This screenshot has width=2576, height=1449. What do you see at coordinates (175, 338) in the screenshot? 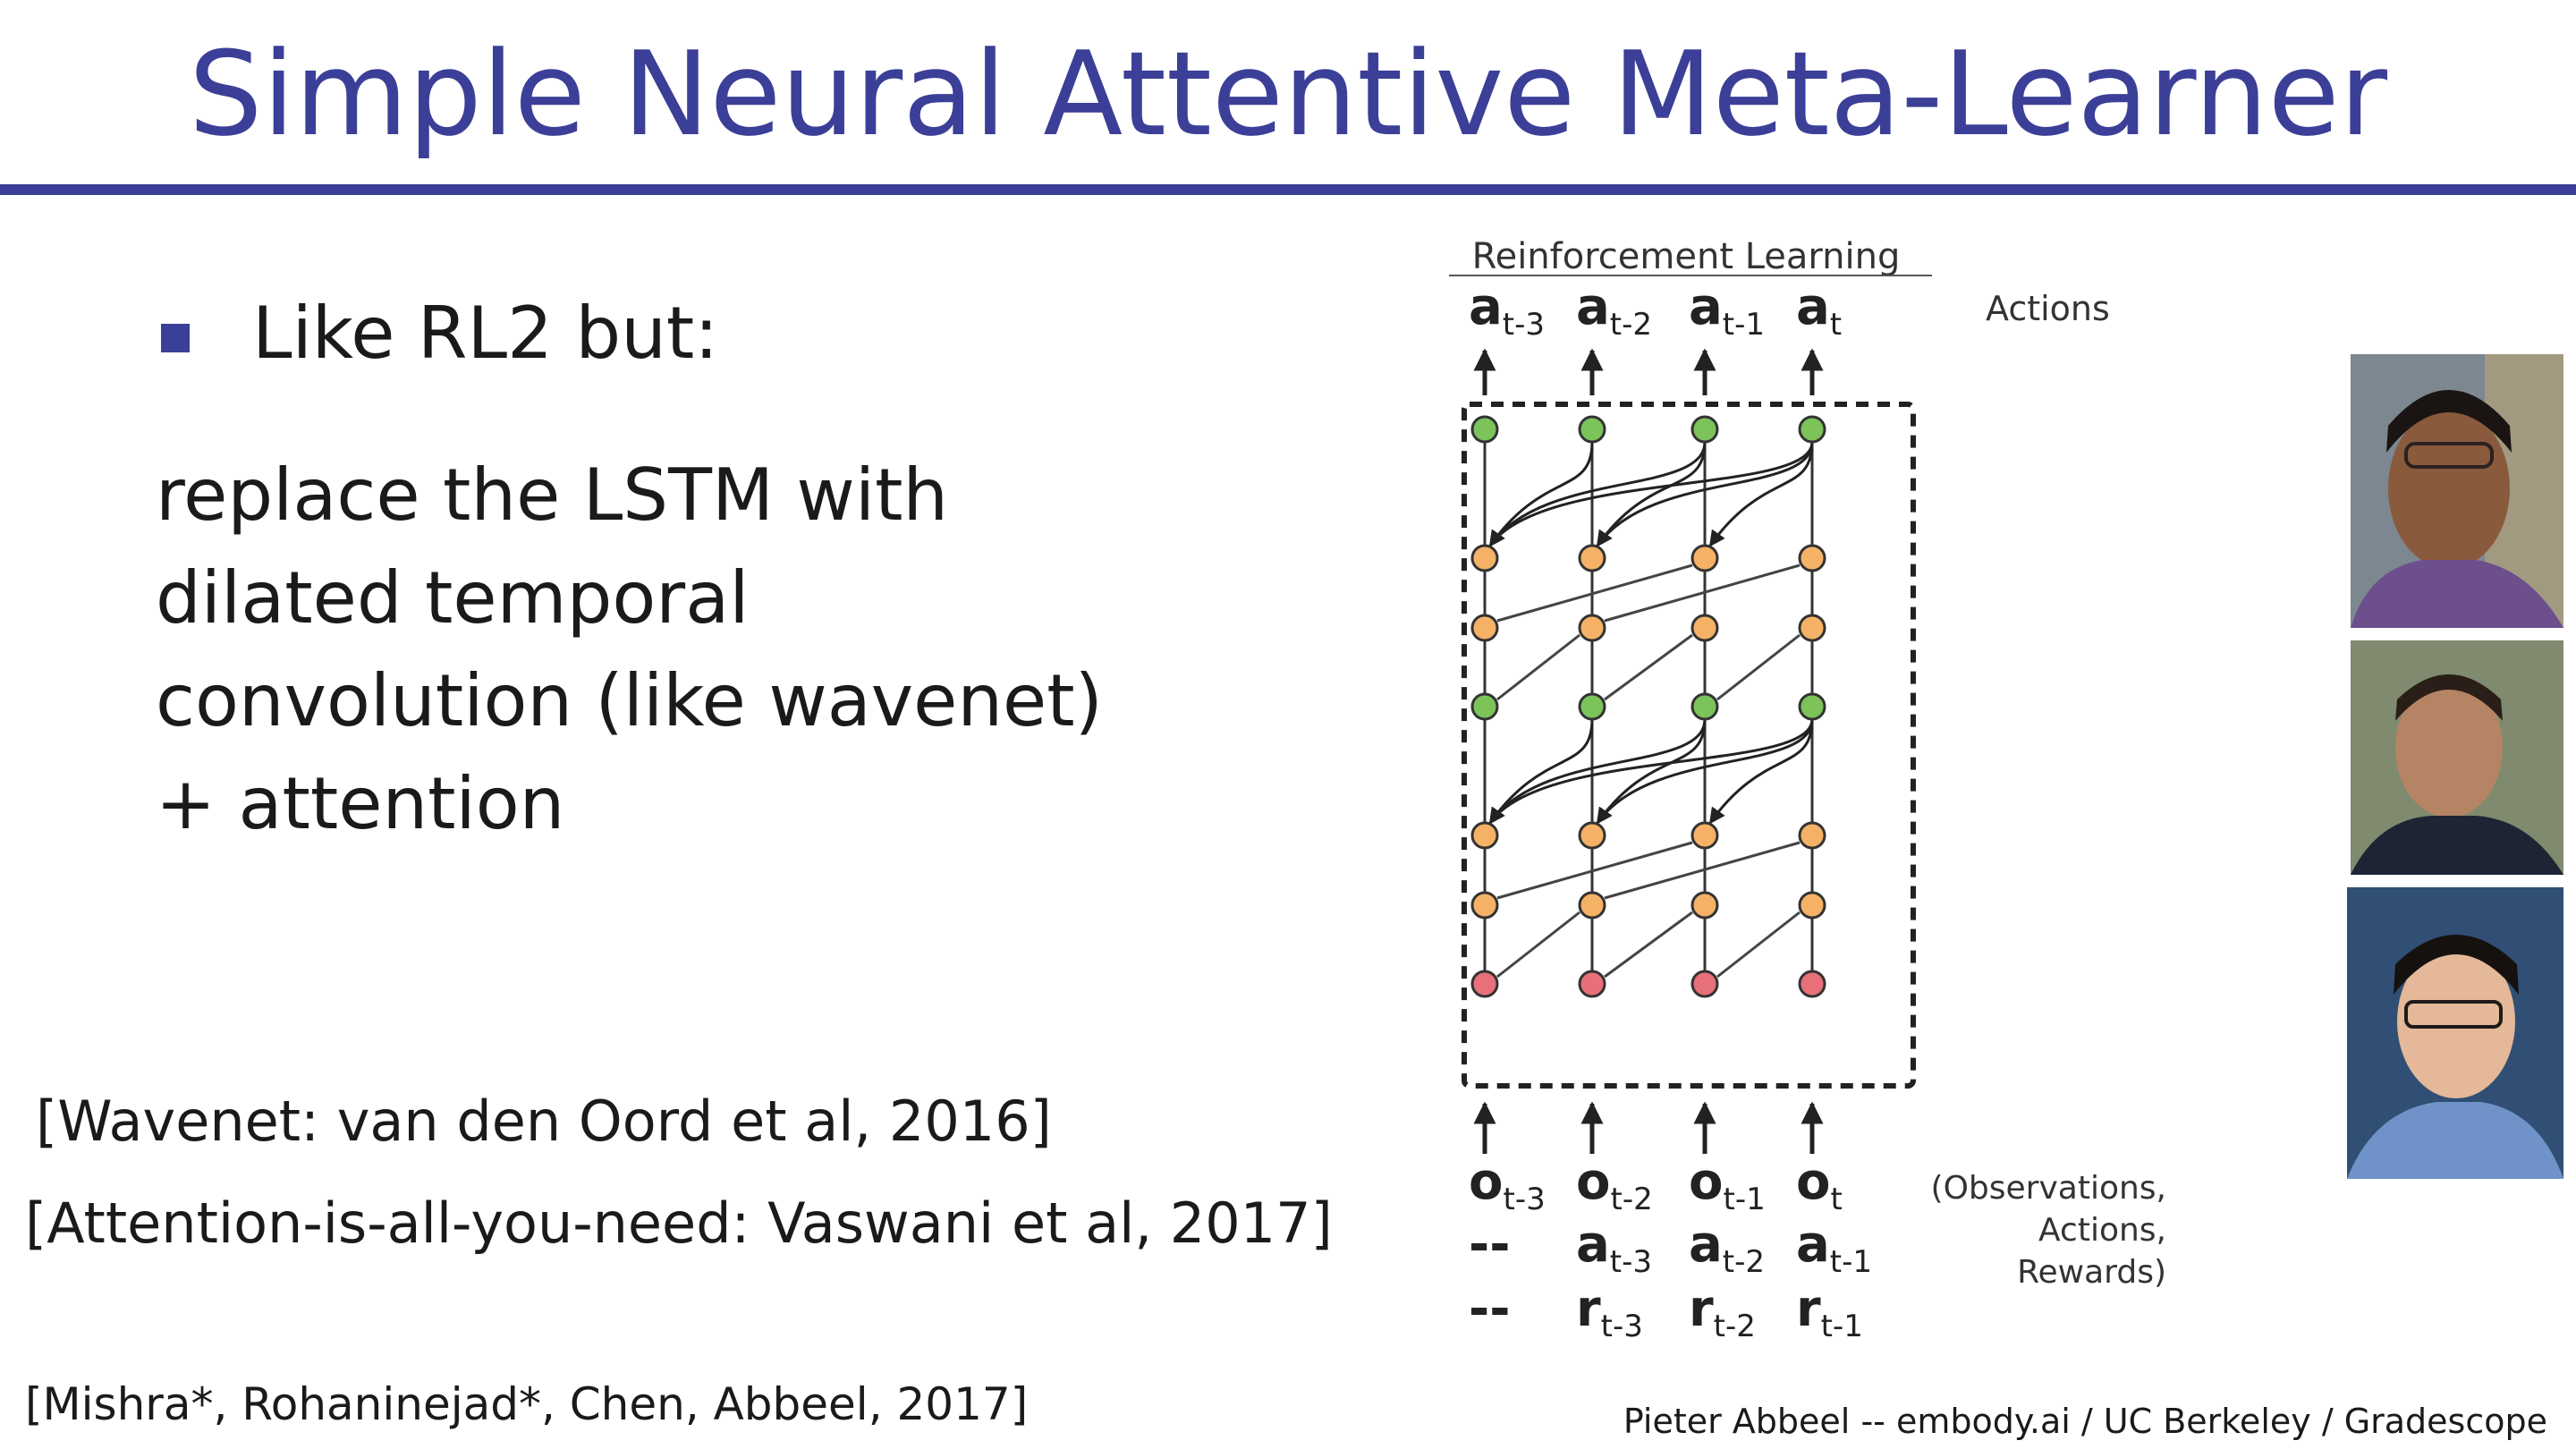
I see `bullet-square-icon` at bounding box center [175, 338].